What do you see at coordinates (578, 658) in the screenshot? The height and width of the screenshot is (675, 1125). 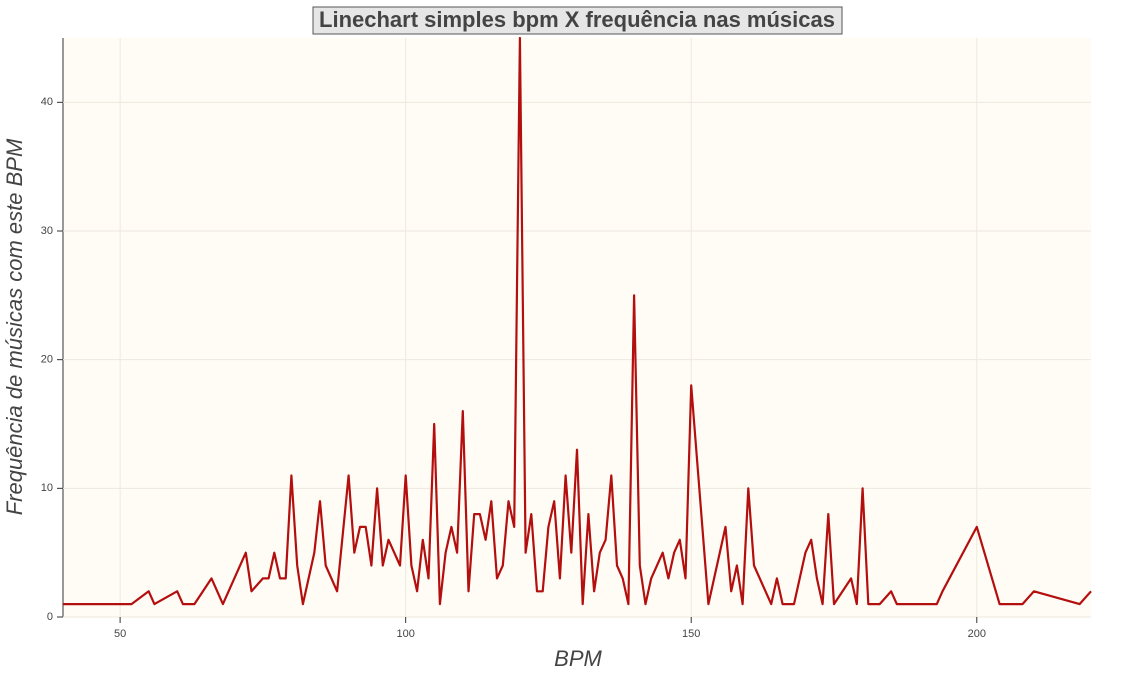 I see `x-axis-label: BPM` at bounding box center [578, 658].